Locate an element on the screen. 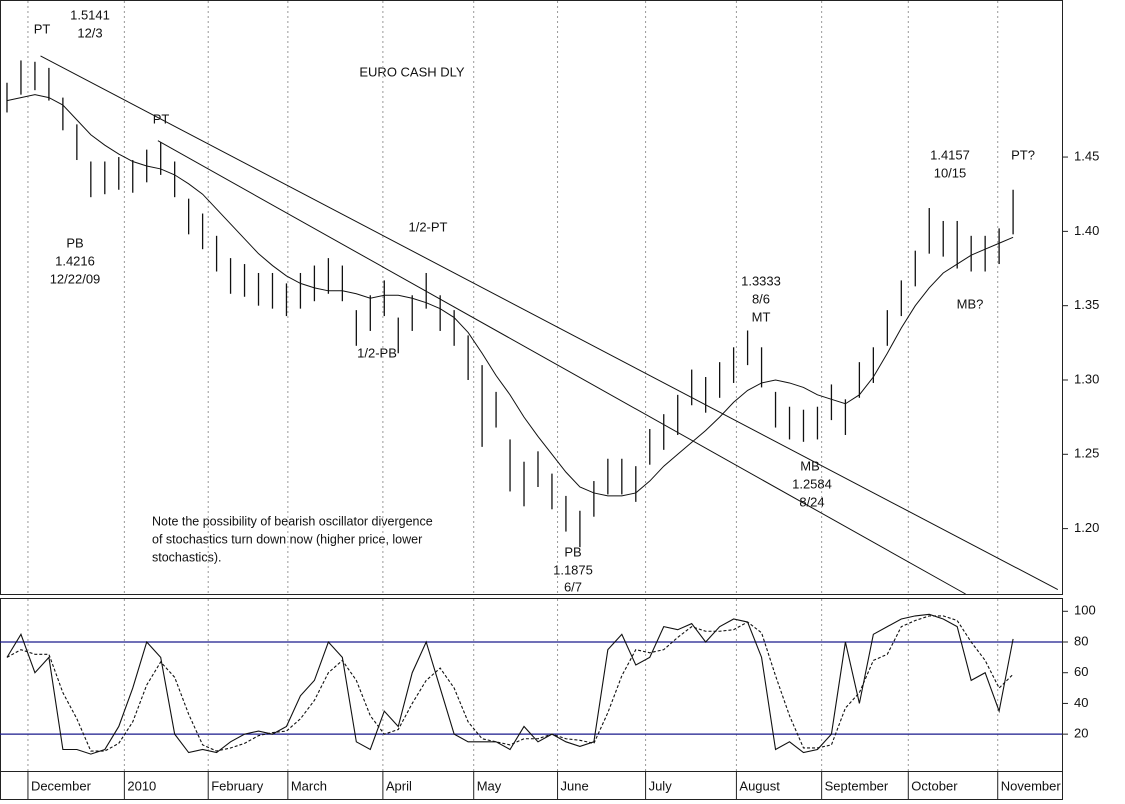  annotation: MB? is located at coordinates (970, 303).